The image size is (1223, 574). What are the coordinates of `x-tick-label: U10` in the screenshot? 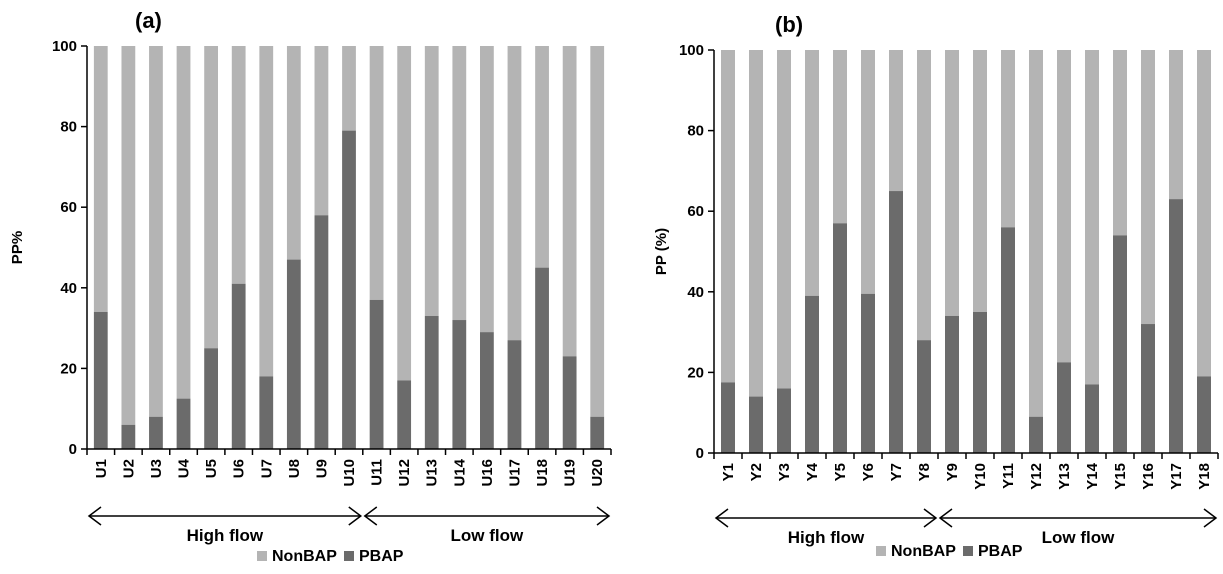 It's located at (349, 473).